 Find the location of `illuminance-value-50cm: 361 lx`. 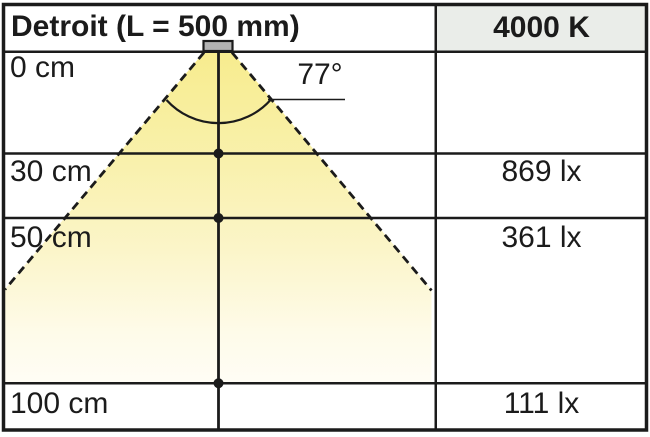

illuminance-value-50cm: 361 lx is located at coordinates (541, 237).